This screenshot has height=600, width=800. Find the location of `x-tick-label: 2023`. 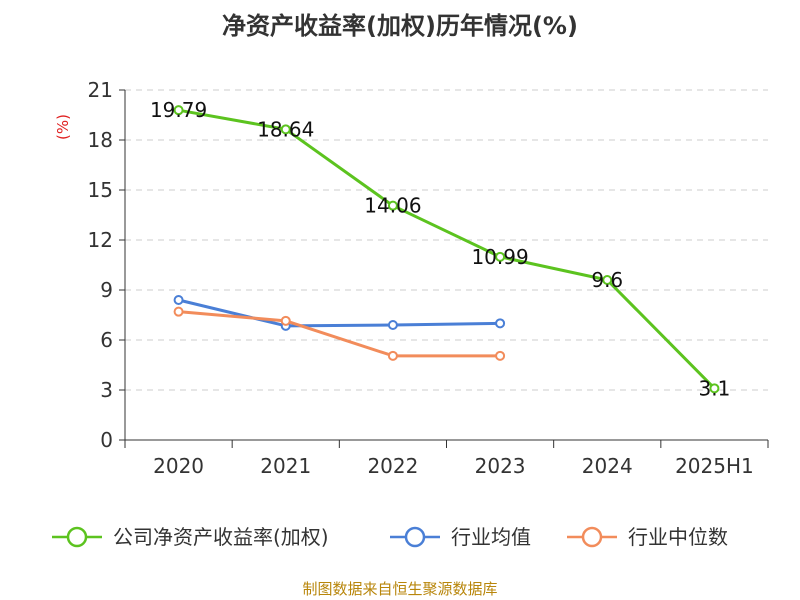

x-tick-label: 2023 is located at coordinates (500, 466).